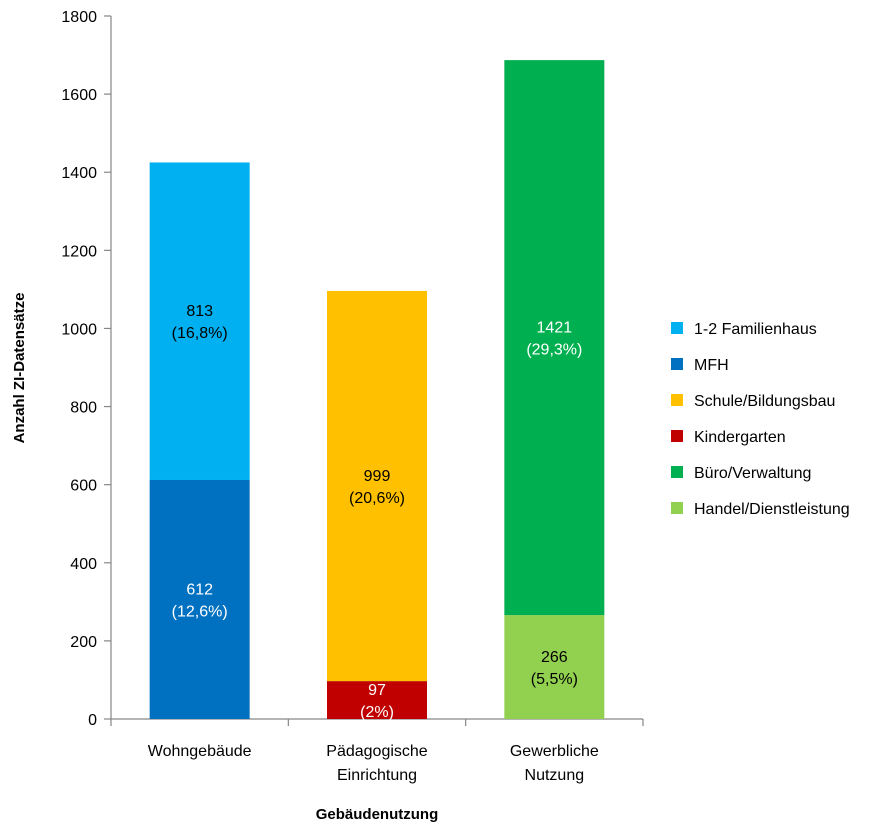  What do you see at coordinates (79, 95) in the screenshot?
I see `y-tick-label: 1600` at bounding box center [79, 95].